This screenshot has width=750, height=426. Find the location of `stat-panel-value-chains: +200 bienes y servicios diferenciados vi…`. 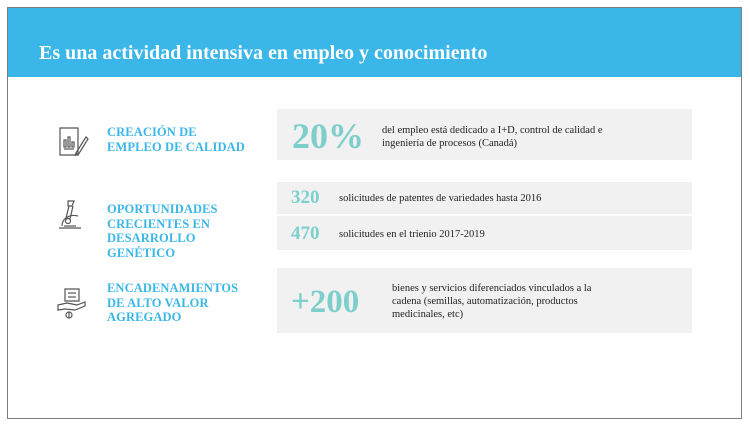

stat-panel-value-chains: +200 bienes y servicios diferenciados vi… is located at coordinates (484, 300).